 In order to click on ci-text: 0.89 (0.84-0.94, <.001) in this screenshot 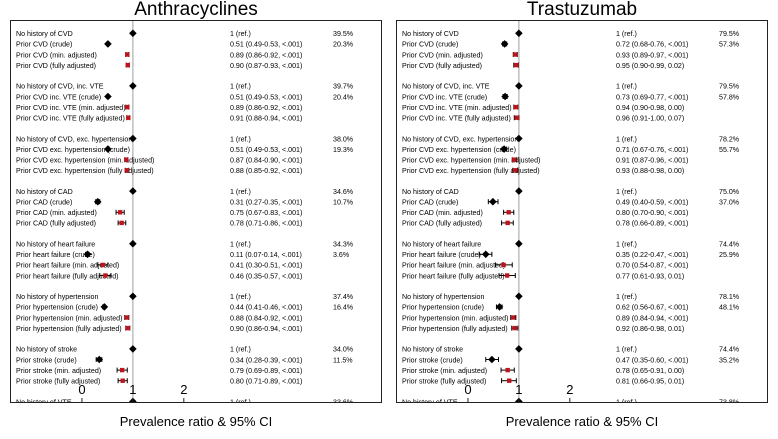, I will do `click(652, 318)`.